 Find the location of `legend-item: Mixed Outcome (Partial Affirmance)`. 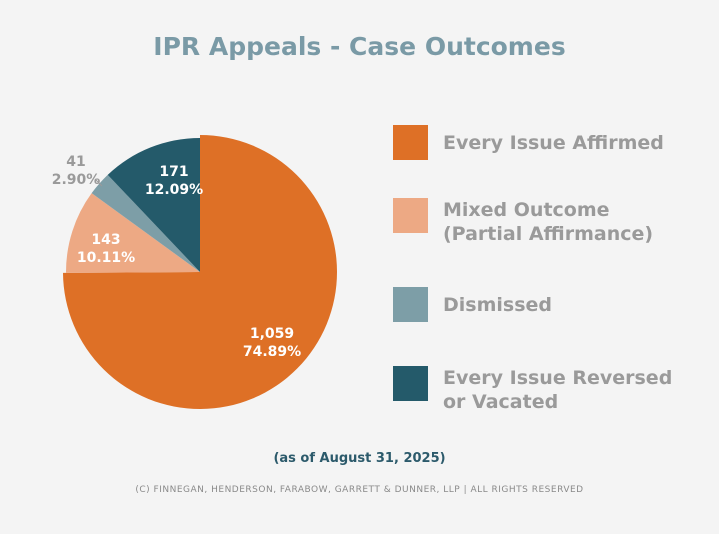

legend-item: Mixed Outcome (Partial Affirmance) is located at coordinates (523, 222).